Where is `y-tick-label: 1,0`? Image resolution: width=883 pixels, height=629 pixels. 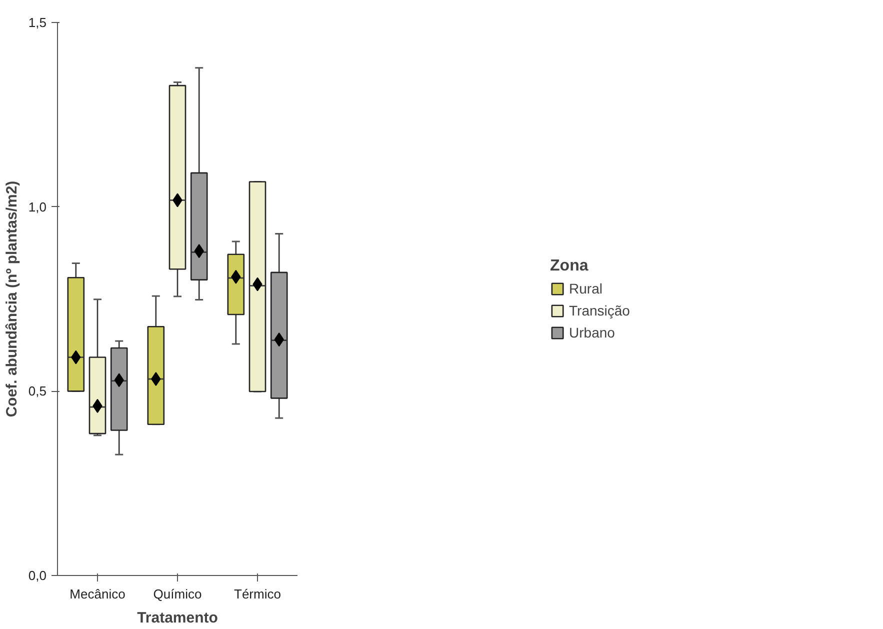 y-tick-label: 1,0 is located at coordinates (37, 206).